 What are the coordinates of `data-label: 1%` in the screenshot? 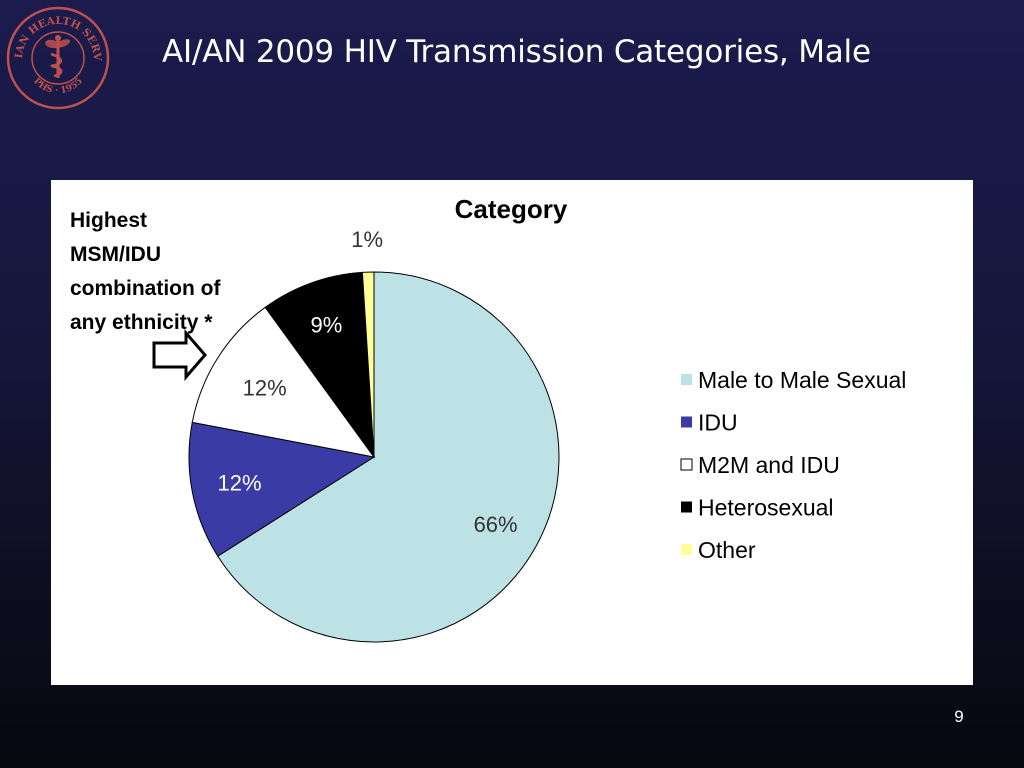 It's located at (367, 239).